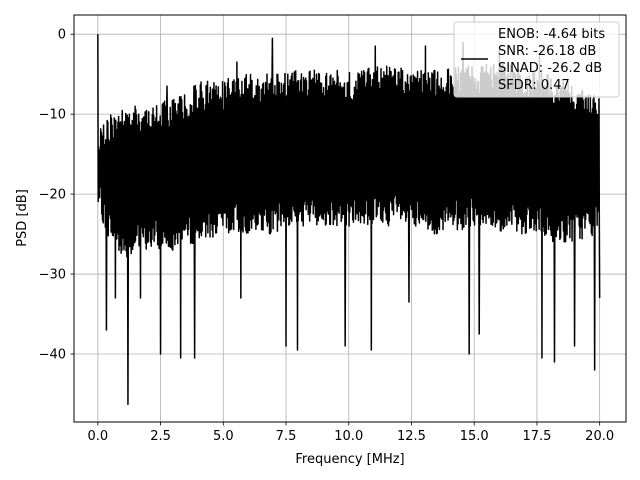  What do you see at coordinates (286, 436) in the screenshot?
I see `x-tick-label: 7.5` at bounding box center [286, 436].